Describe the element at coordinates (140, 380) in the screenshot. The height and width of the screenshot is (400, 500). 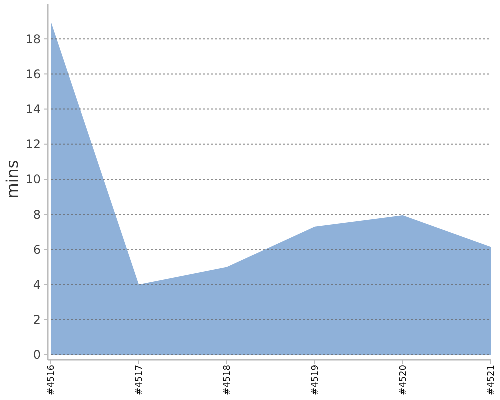
I see `x-tick-label: #4517` at that location.